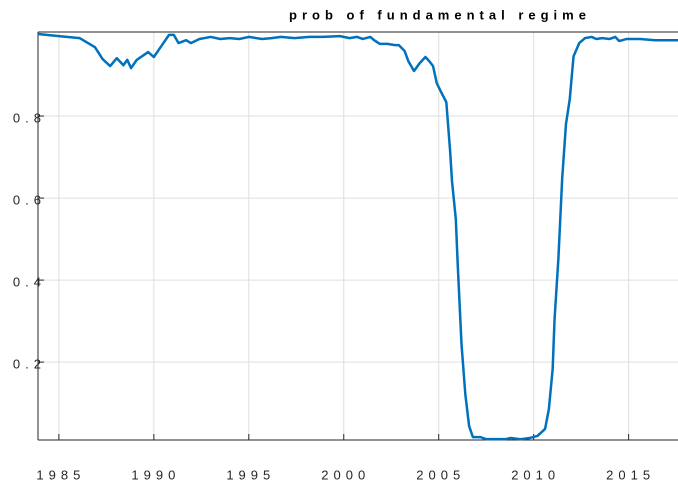  Describe the element at coordinates (250, 474) in the screenshot. I see `x-tick-label: 1995` at that location.